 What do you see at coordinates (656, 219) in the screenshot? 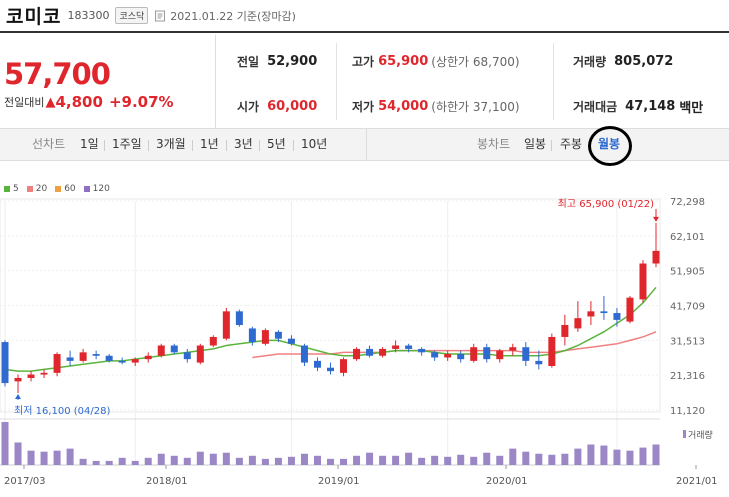
I see `high-arrow-head` at bounding box center [656, 219].